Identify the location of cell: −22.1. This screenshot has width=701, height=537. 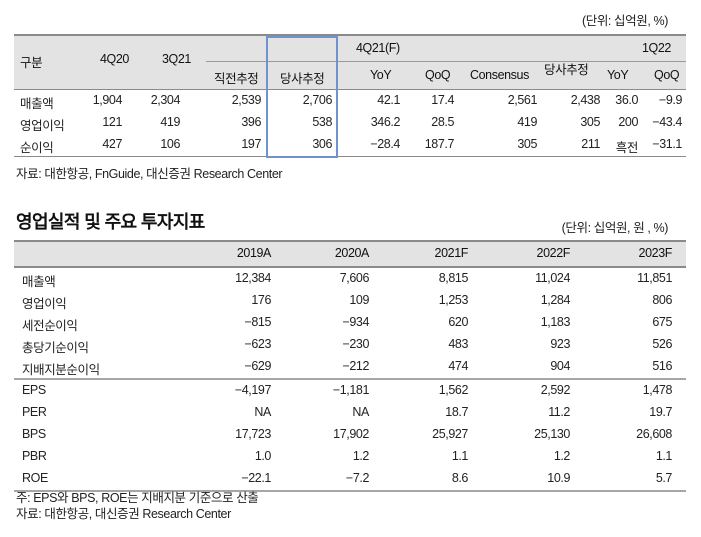
(256, 478).